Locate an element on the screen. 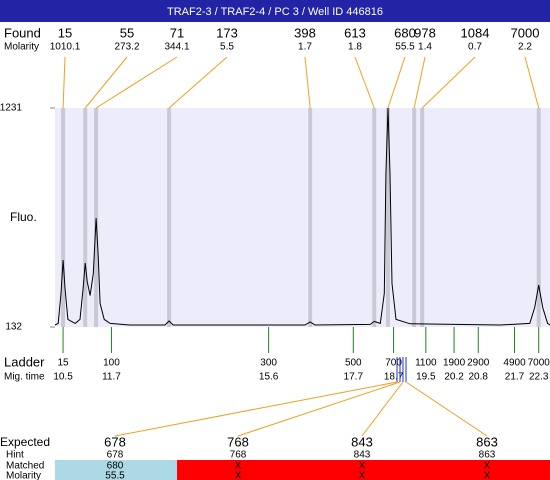  row-label: Molarity is located at coordinates (23, 475).